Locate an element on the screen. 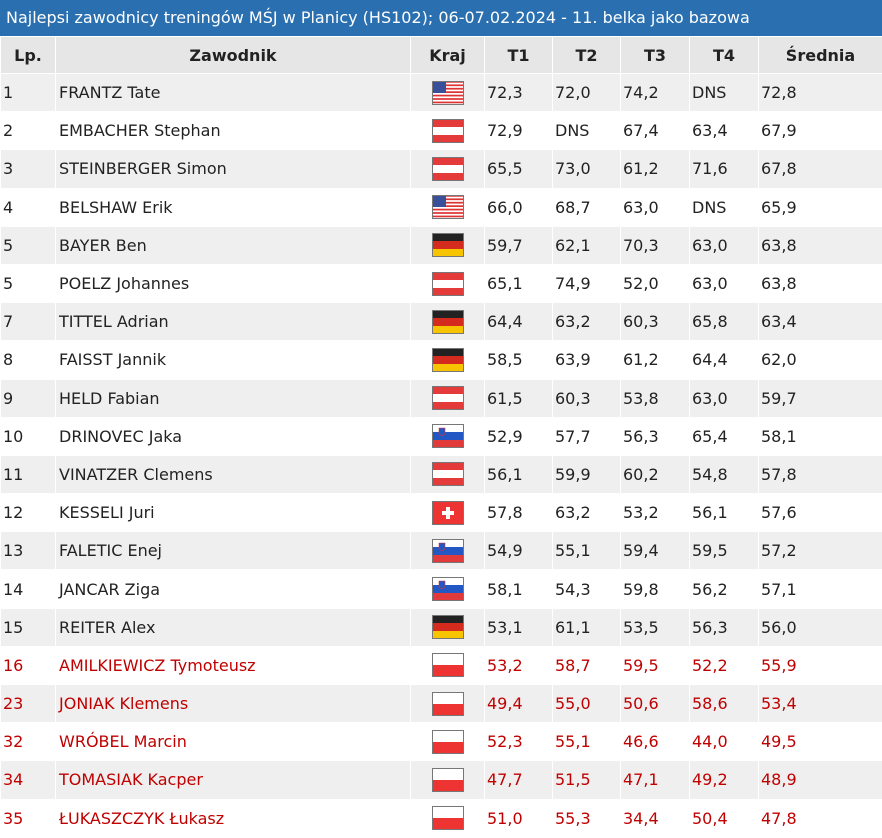 The image size is (882, 838). score: 57,8 is located at coordinates (519, 513).